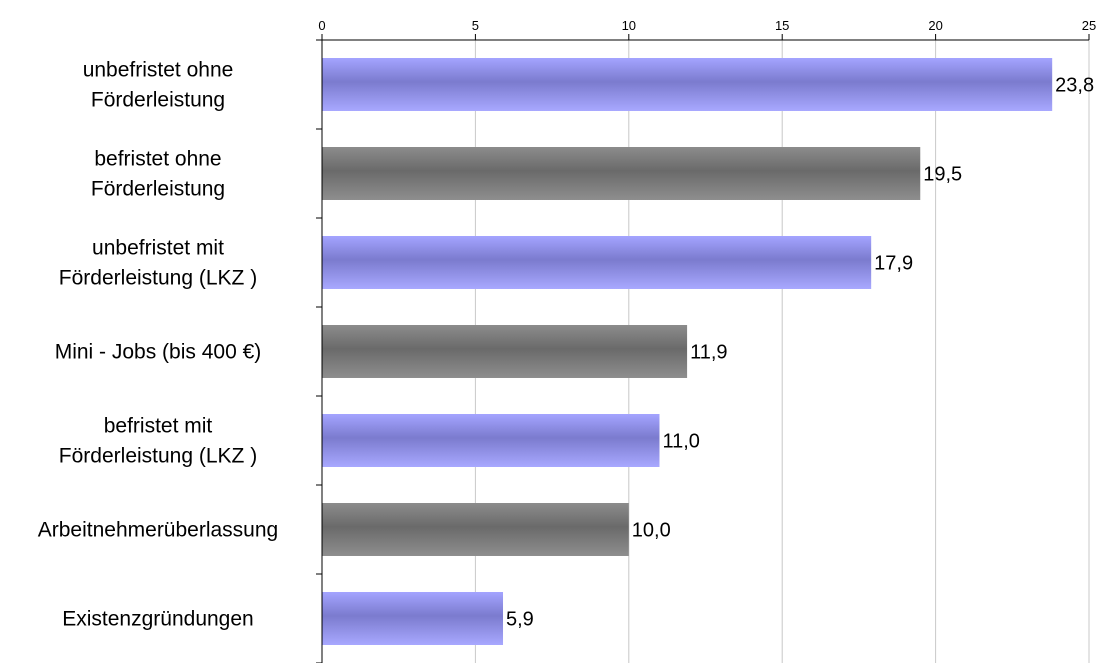 This screenshot has width=1115, height=663. What do you see at coordinates (158, 85) in the screenshot?
I see `category-label-0: unbefristet ohne Förderleistung` at bounding box center [158, 85].